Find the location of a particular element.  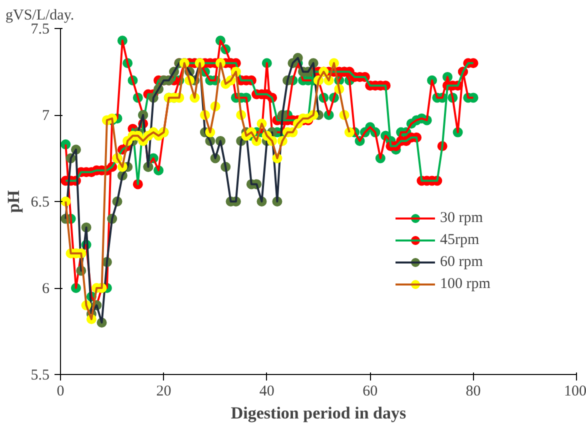

legend-label: 60 rpm is located at coordinates (461, 262).